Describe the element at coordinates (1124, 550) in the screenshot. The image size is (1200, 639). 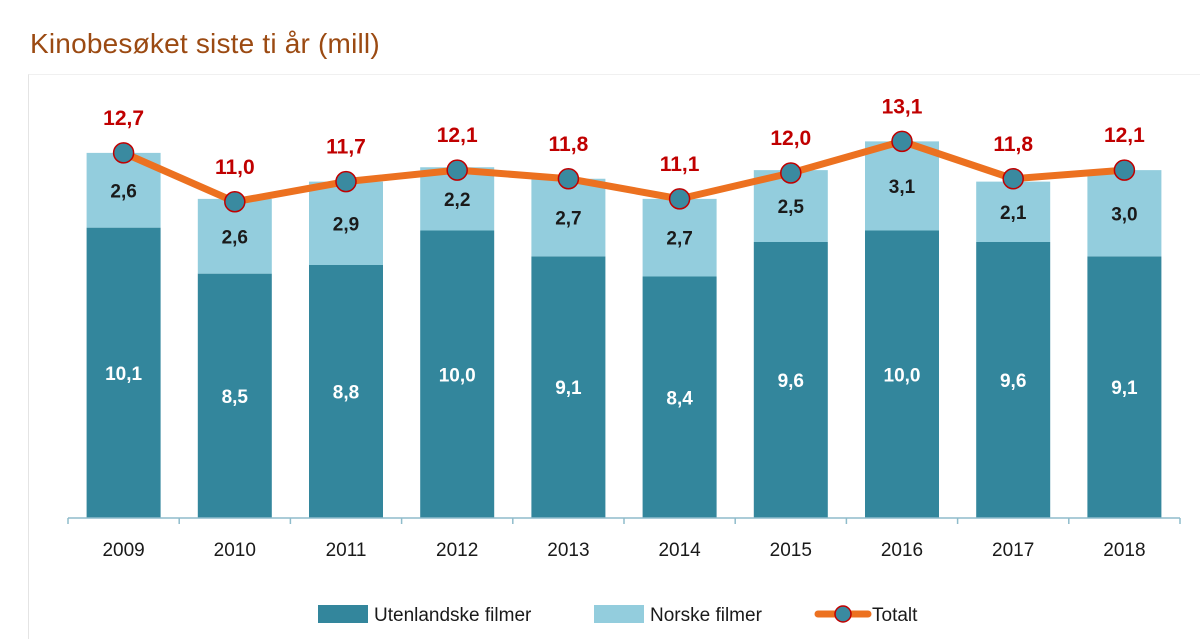
I see `x-tick-label-2018: 2018` at that location.